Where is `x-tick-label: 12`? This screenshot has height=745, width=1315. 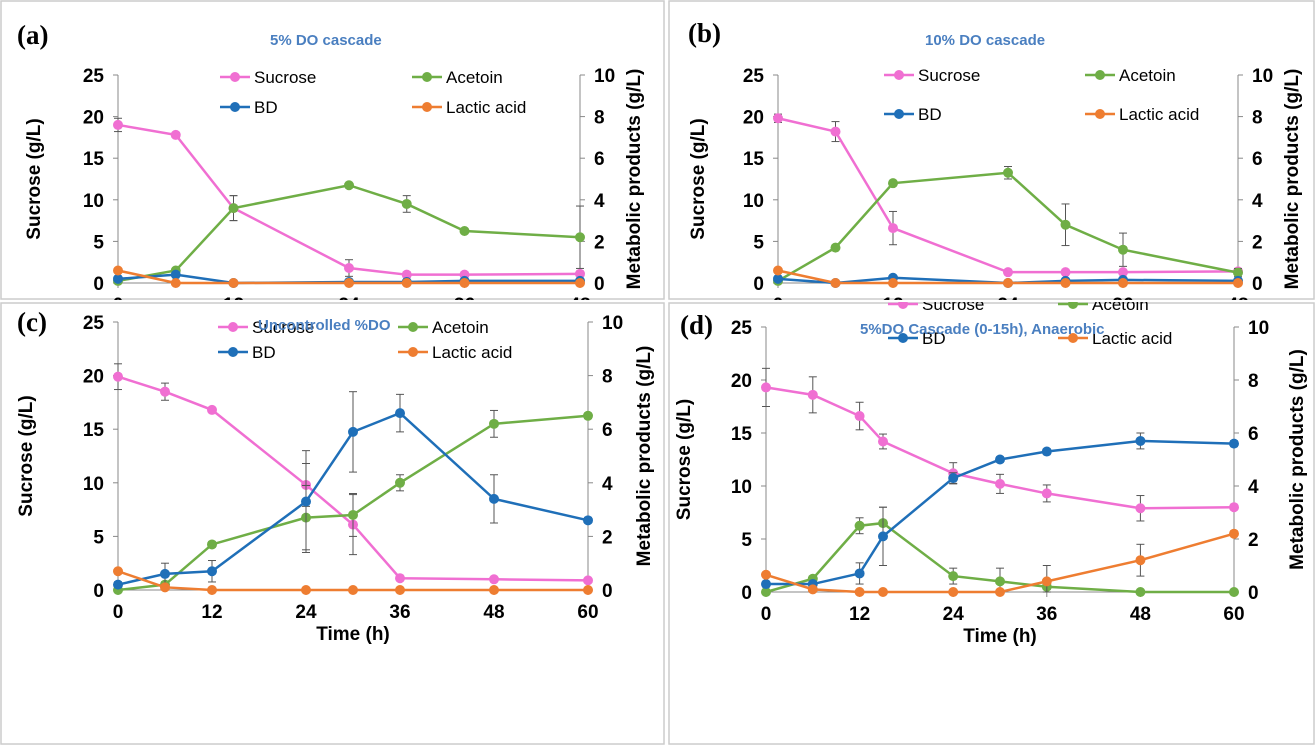 x-tick-label: 12 is located at coordinates (233, 297).